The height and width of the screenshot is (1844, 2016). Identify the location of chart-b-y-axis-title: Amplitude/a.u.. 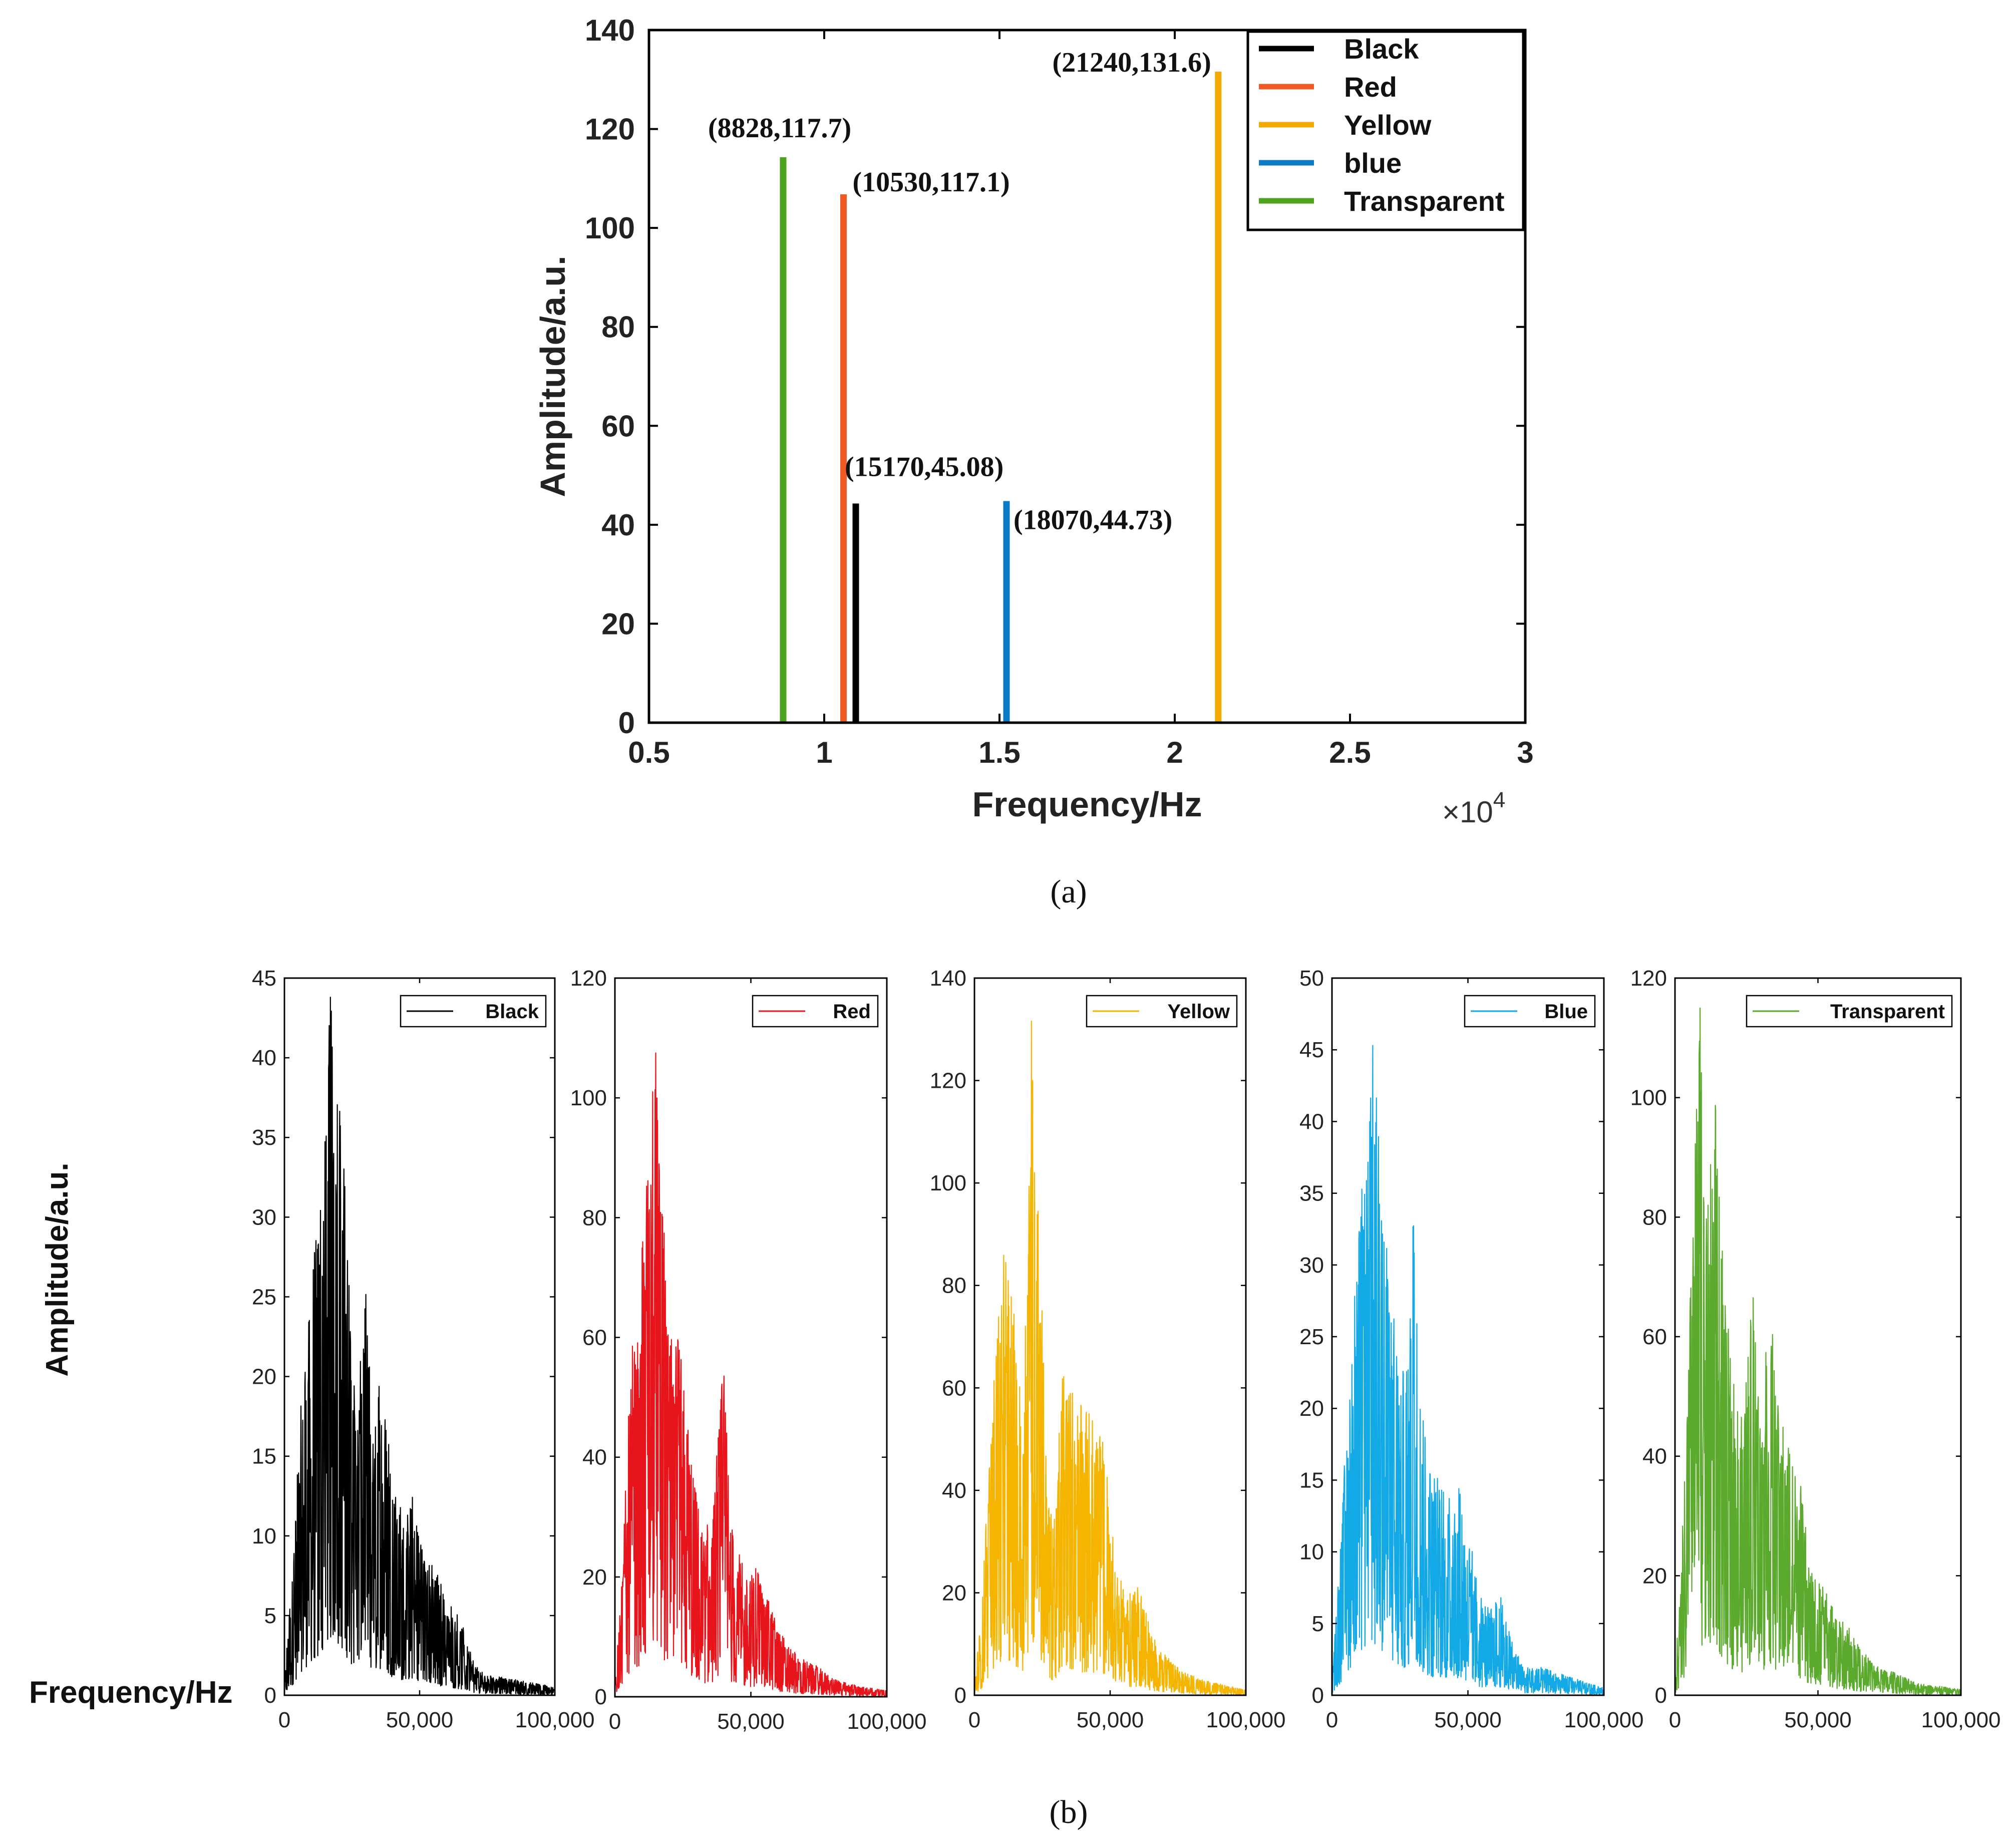
(58, 1269).